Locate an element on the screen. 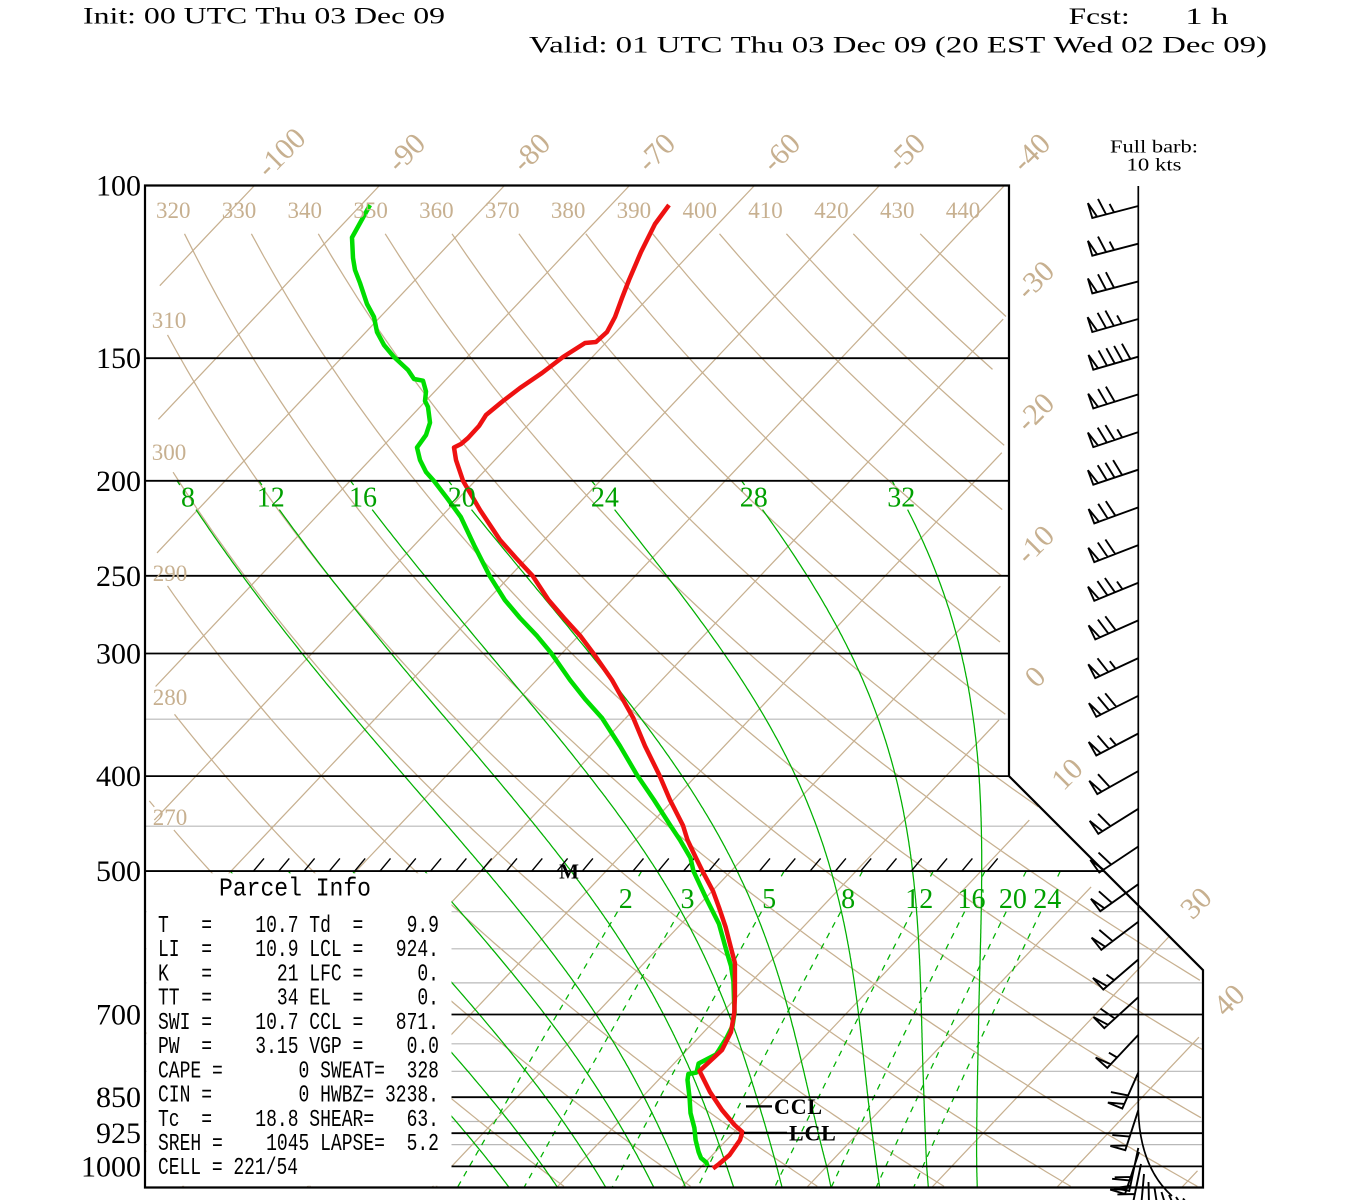  svg-text: LI = 10.9 LCL = 924. is located at coordinates (298, 950).